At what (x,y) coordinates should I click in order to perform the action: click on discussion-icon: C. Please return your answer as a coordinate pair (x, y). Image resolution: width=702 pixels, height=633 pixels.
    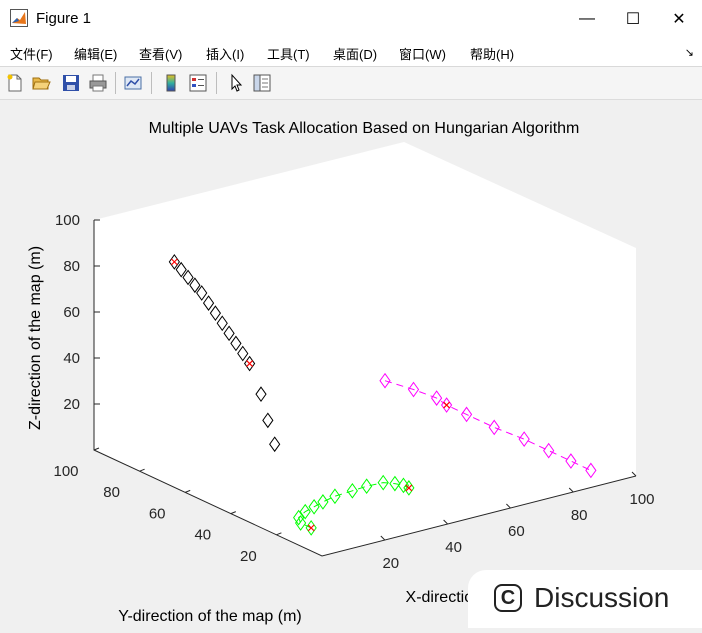
    Looking at the image, I should click on (508, 598).